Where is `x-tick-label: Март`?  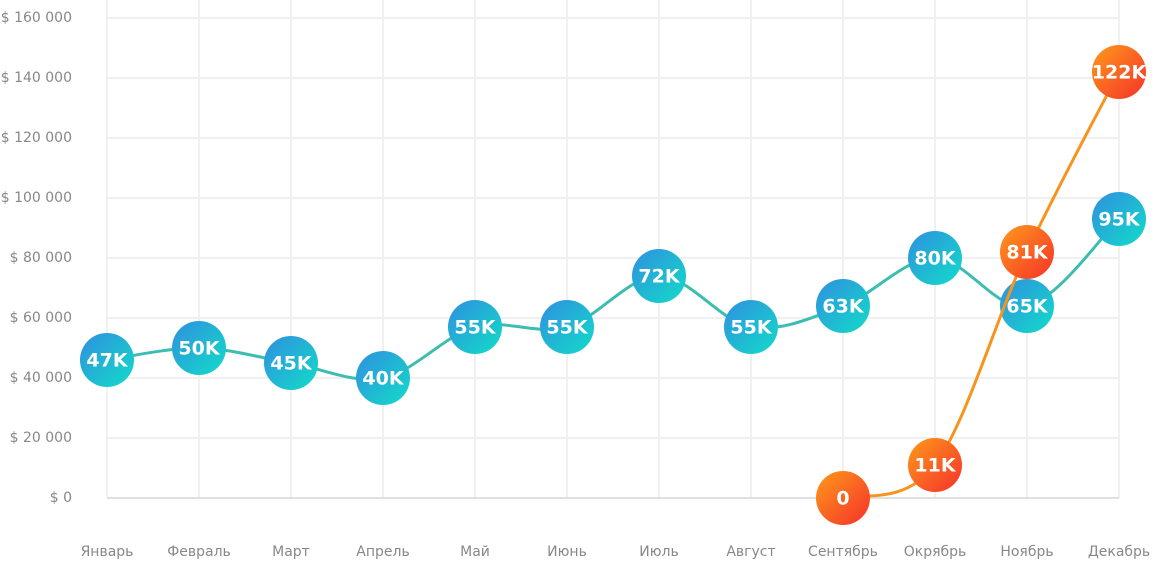 x-tick-label: Март is located at coordinates (291, 552).